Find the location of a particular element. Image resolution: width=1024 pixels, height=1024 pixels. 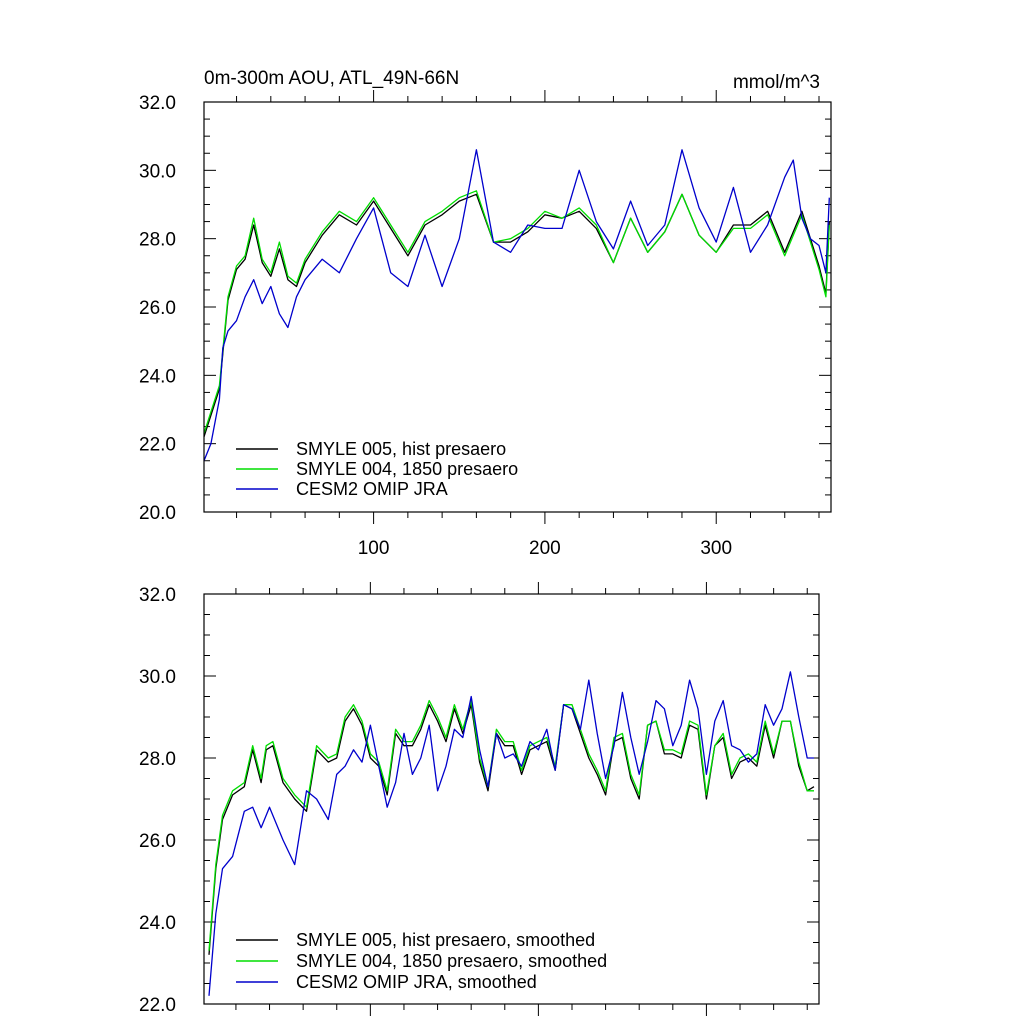

top-ytick-label: 26.0 is located at coordinates (157, 308).